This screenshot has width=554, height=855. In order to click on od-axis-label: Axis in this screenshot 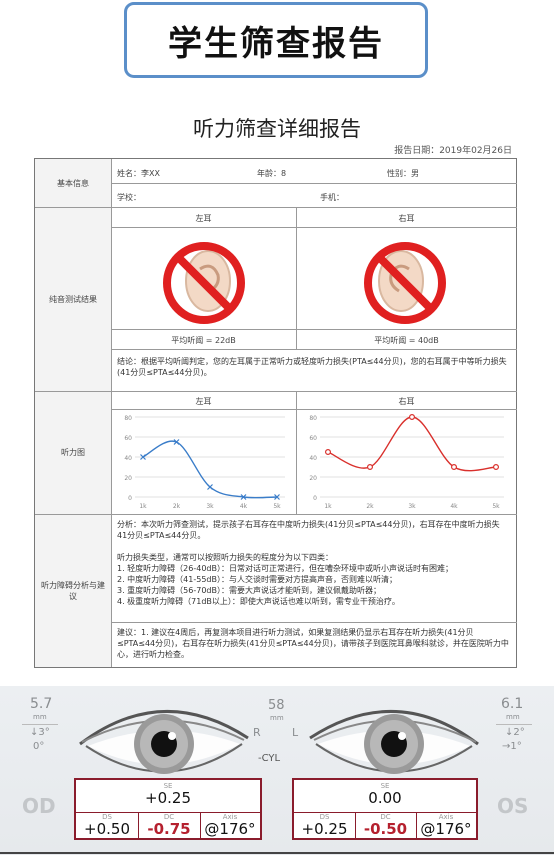, I will do `click(230, 817)`.